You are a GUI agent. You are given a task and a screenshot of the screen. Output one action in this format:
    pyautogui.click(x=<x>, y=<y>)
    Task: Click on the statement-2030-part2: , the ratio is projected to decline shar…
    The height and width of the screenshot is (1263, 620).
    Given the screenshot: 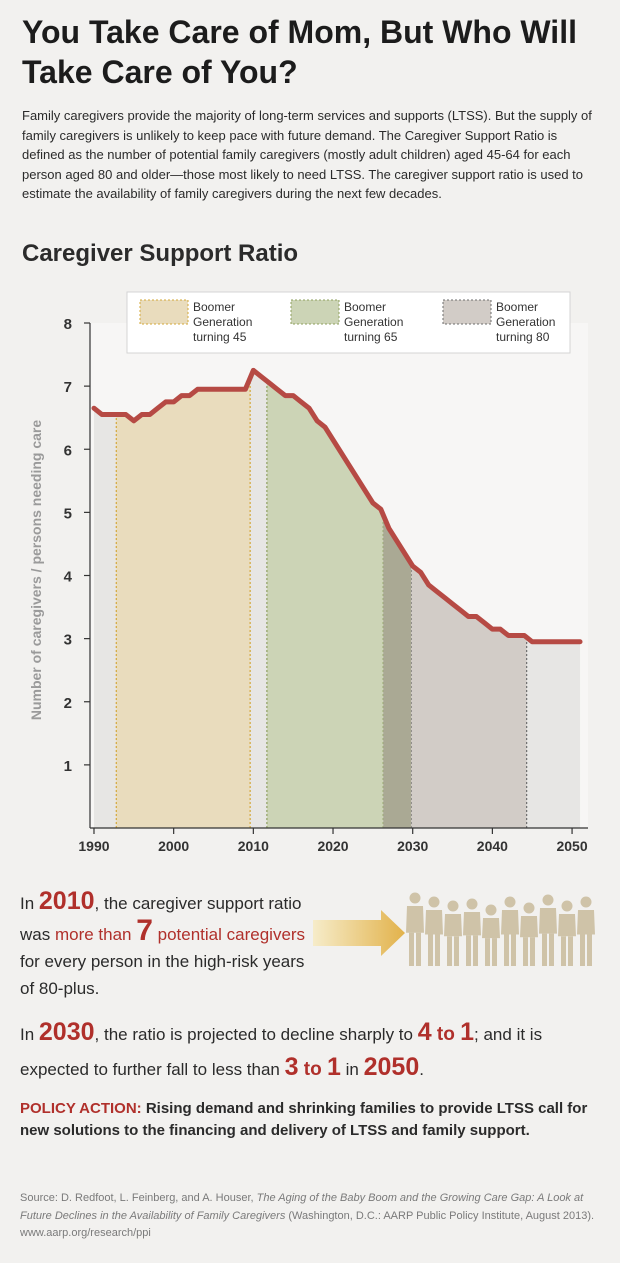 What is the action you would take?
    pyautogui.click(x=256, y=1034)
    